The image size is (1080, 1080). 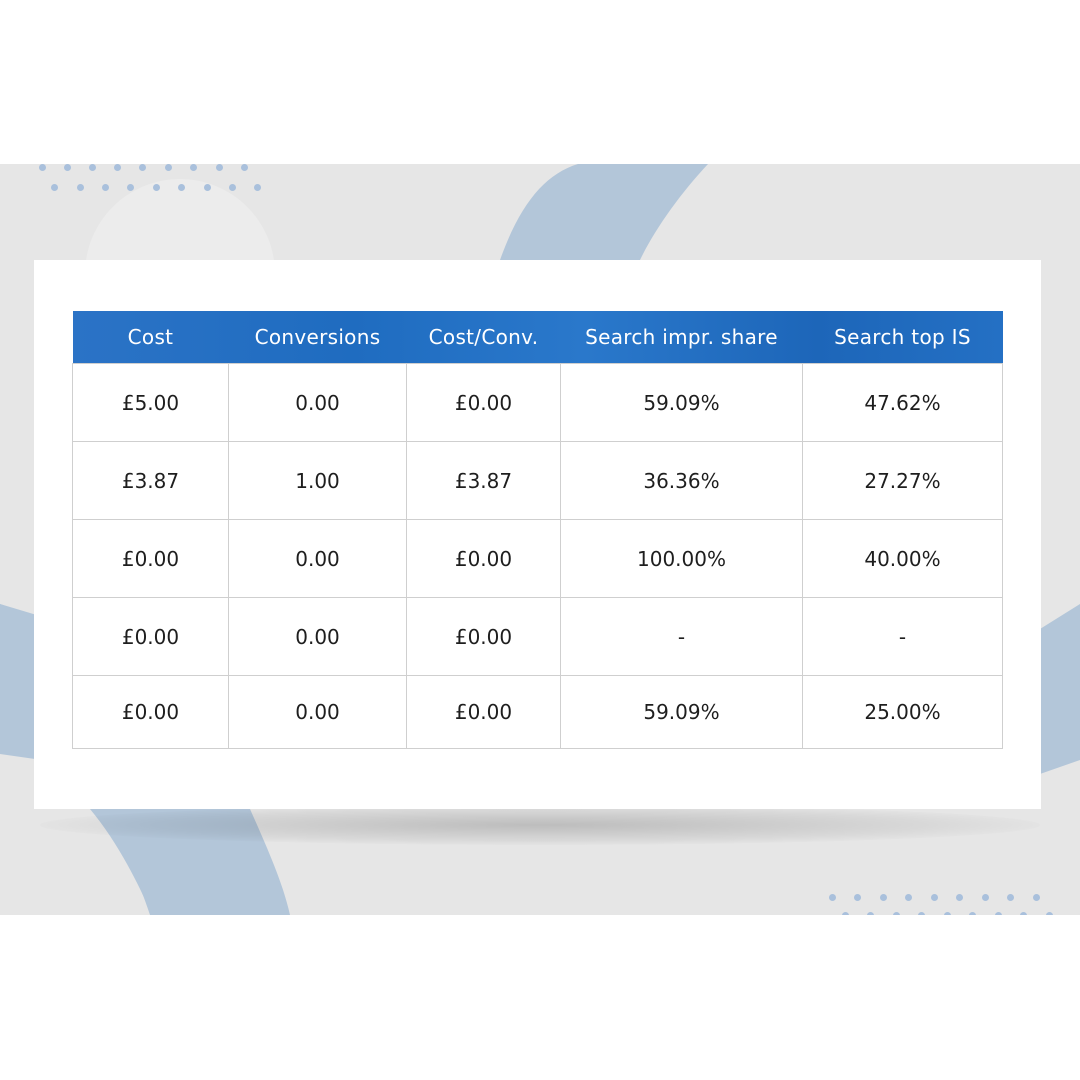 I want to click on cell-search-impr-share: 100.00%, so click(x=681, y=558).